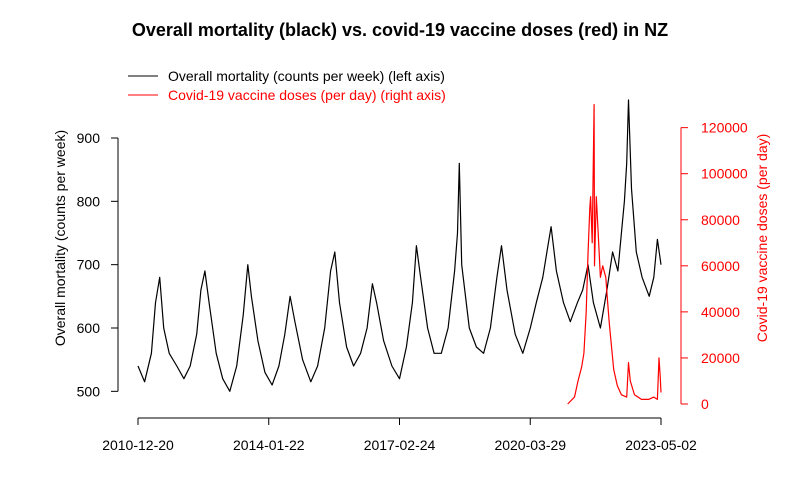  I want to click on x-tick-label: 2020-03-29, so click(530, 445).